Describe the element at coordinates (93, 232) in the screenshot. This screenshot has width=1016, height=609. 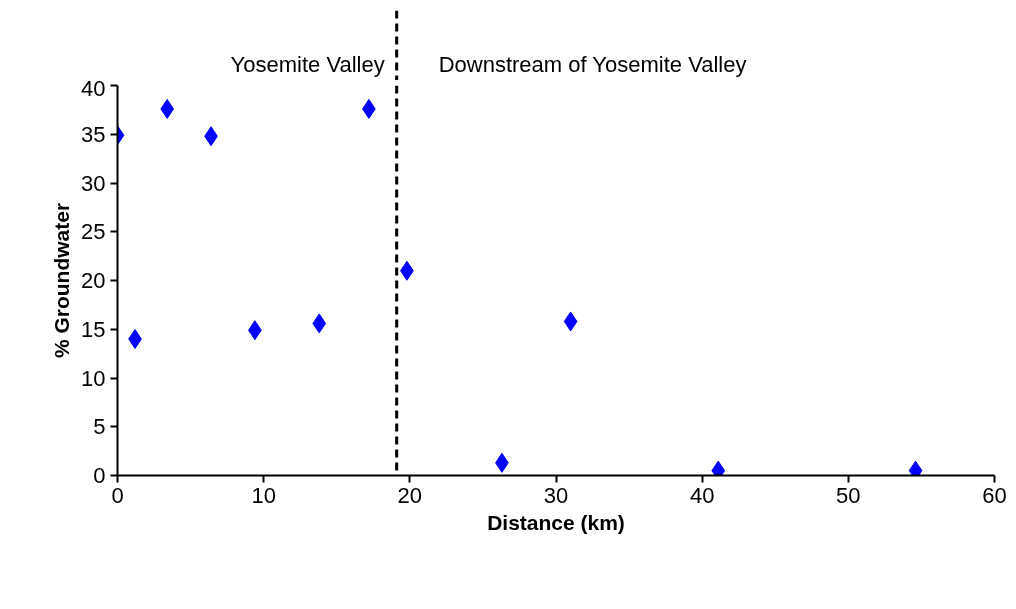
I see `y-tick-label: 25` at that location.